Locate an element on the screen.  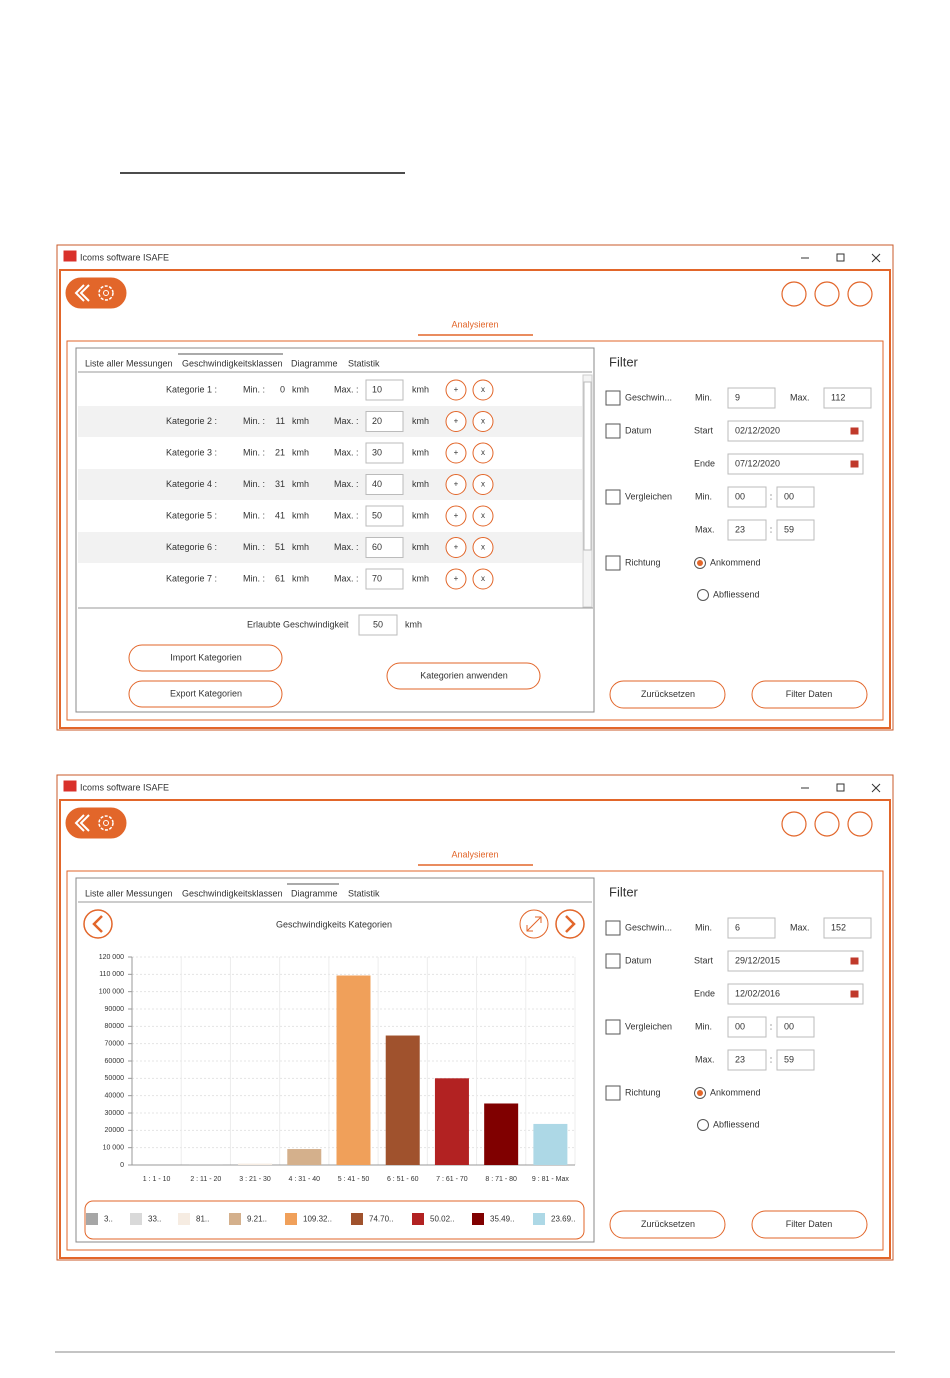
button-label: Kategorien anwenden is located at coordinates (464, 675).